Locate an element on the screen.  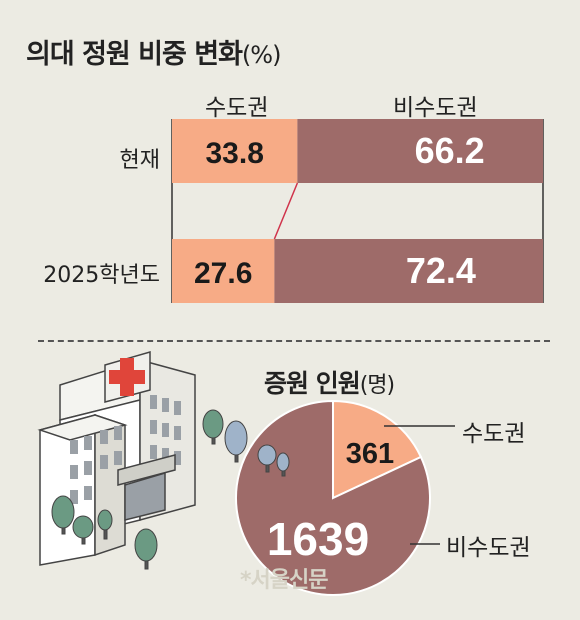
pie-value-0: 361 is located at coordinates (370, 454).